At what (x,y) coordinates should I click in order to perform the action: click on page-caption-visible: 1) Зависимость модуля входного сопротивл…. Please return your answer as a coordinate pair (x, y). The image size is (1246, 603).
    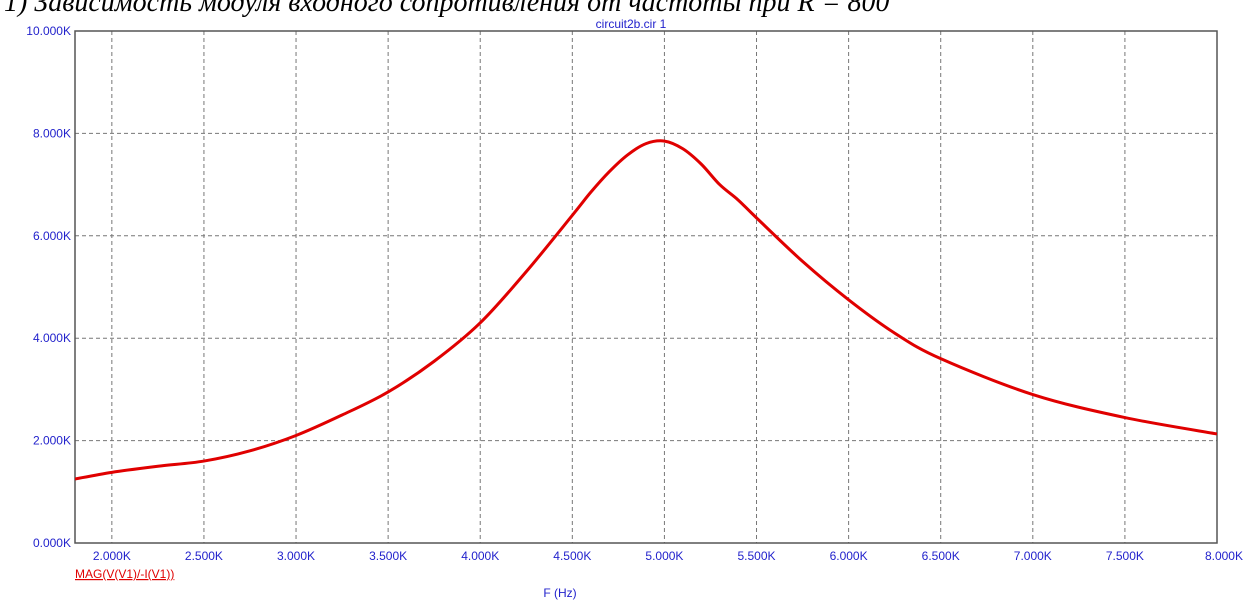
    Looking at the image, I should click on (446, 9).